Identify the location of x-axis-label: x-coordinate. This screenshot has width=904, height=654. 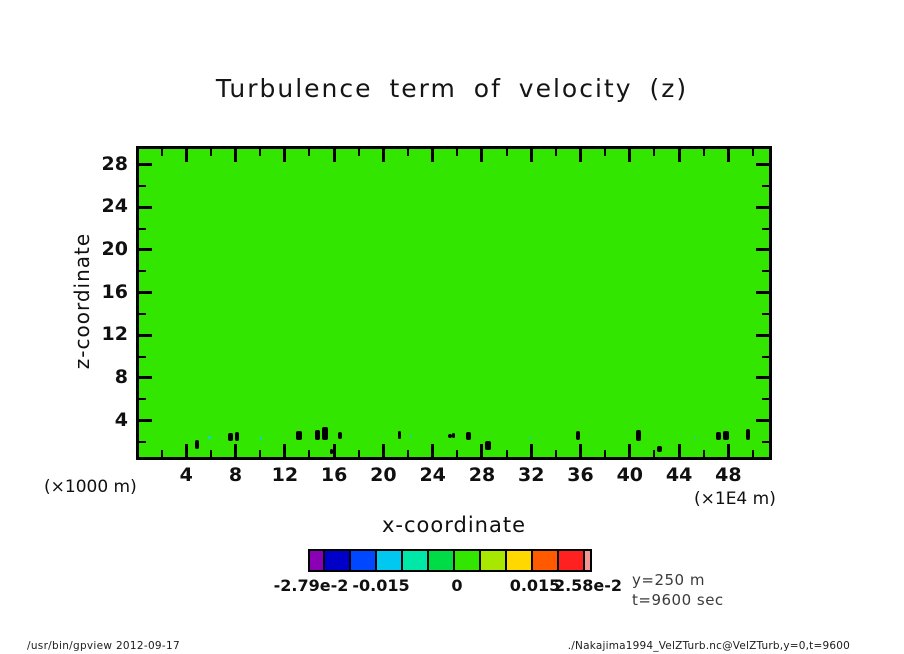
(453, 525).